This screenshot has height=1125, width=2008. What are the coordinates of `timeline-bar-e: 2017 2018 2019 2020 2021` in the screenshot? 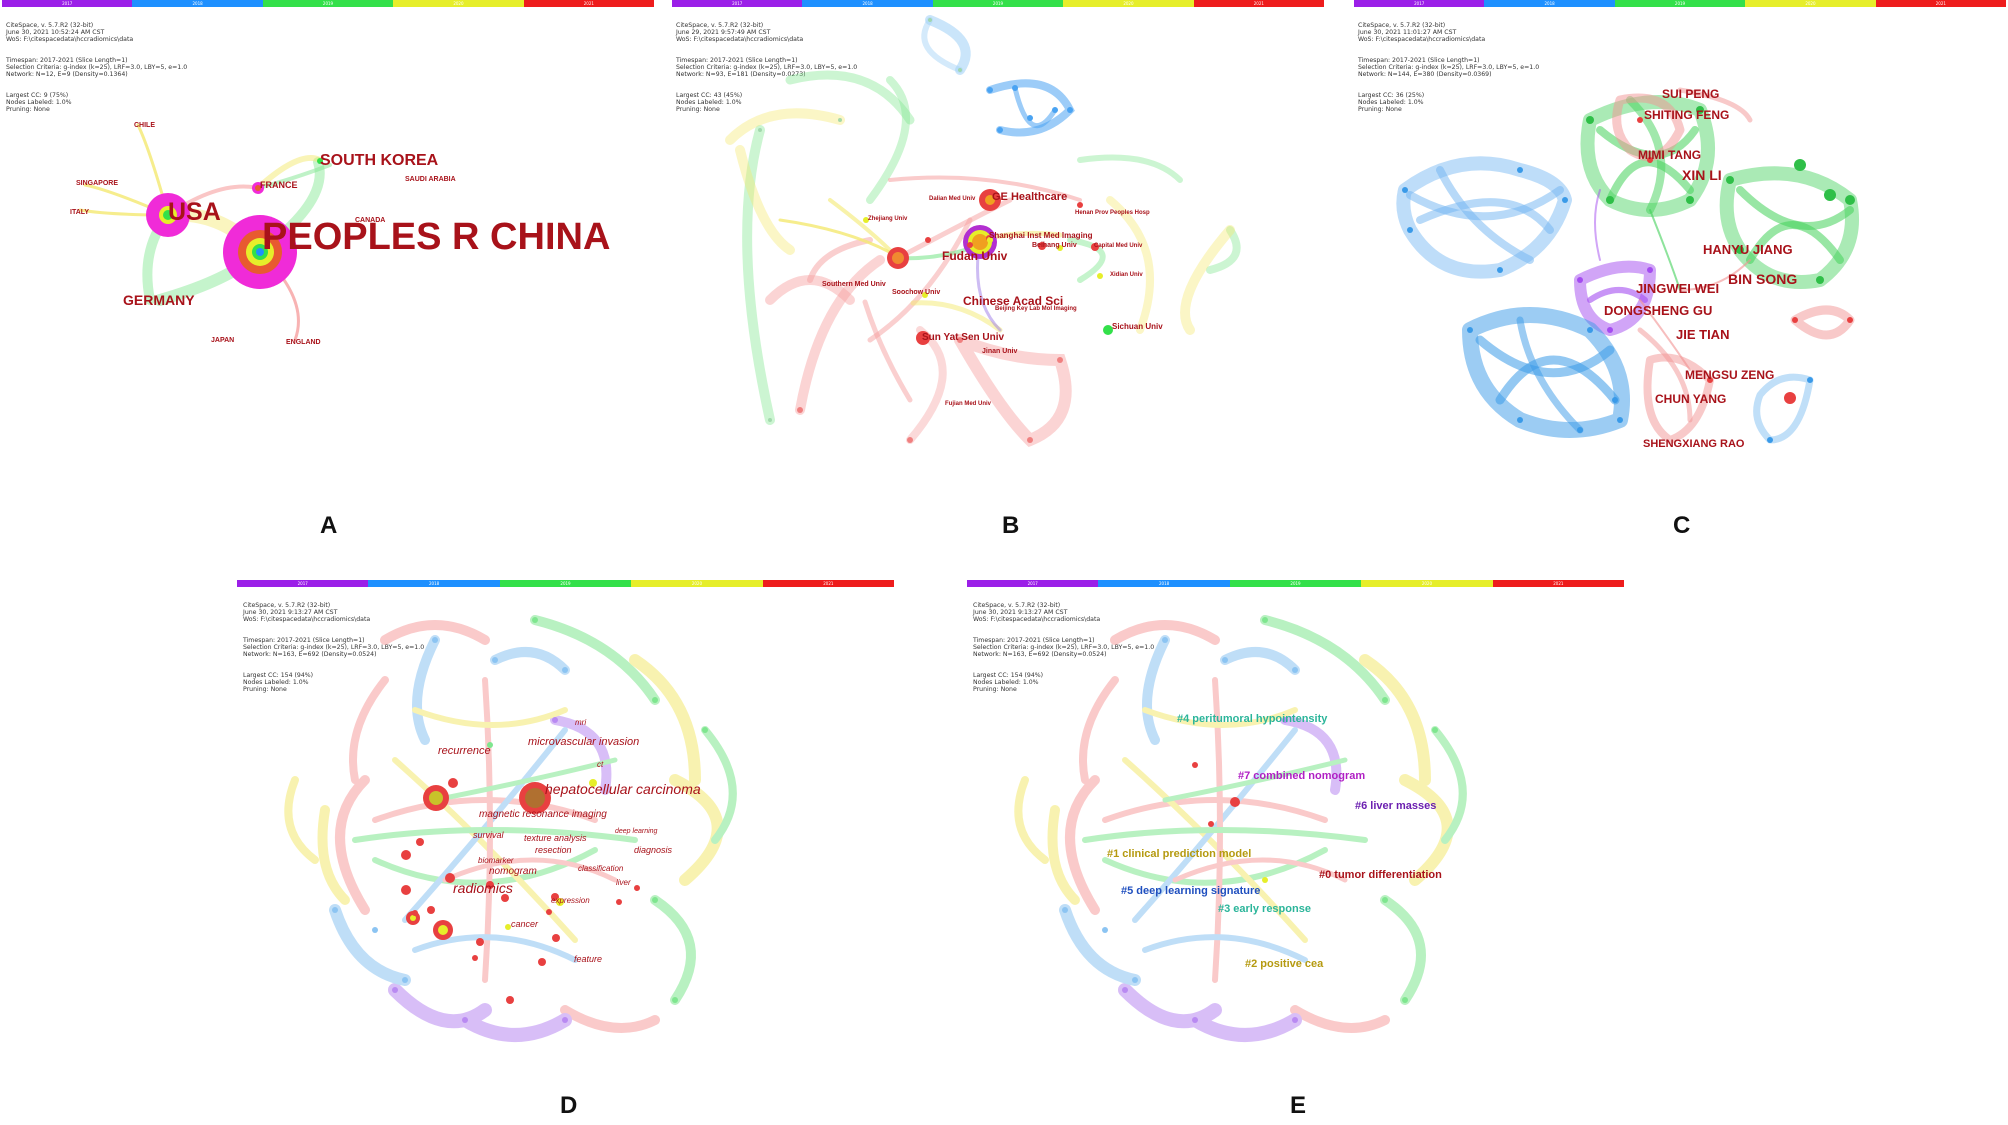 It's located at (1296, 583).